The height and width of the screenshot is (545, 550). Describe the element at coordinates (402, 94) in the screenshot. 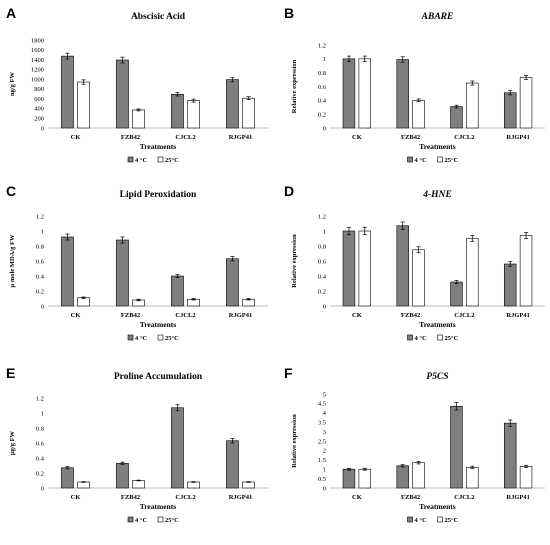

I see `chart-b-bar-cold` at that location.